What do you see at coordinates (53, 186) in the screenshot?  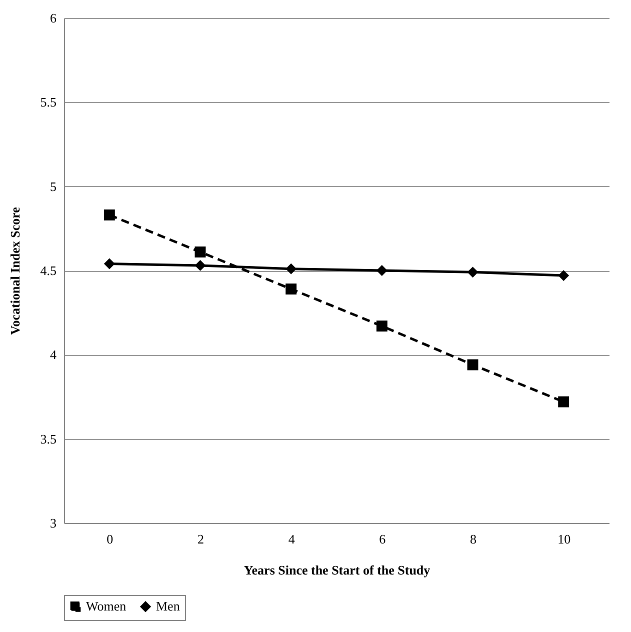 I see `y-tick-label: 5` at bounding box center [53, 186].